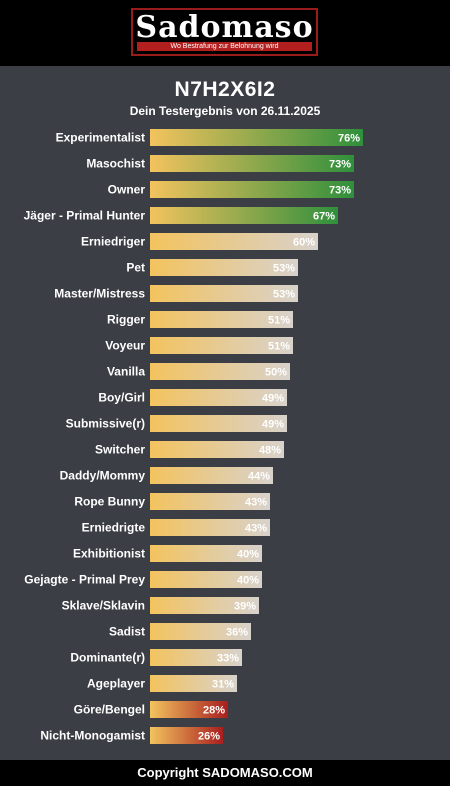 The image size is (450, 786). What do you see at coordinates (209, 737) in the screenshot?
I see `value-label: 26%` at bounding box center [209, 737].